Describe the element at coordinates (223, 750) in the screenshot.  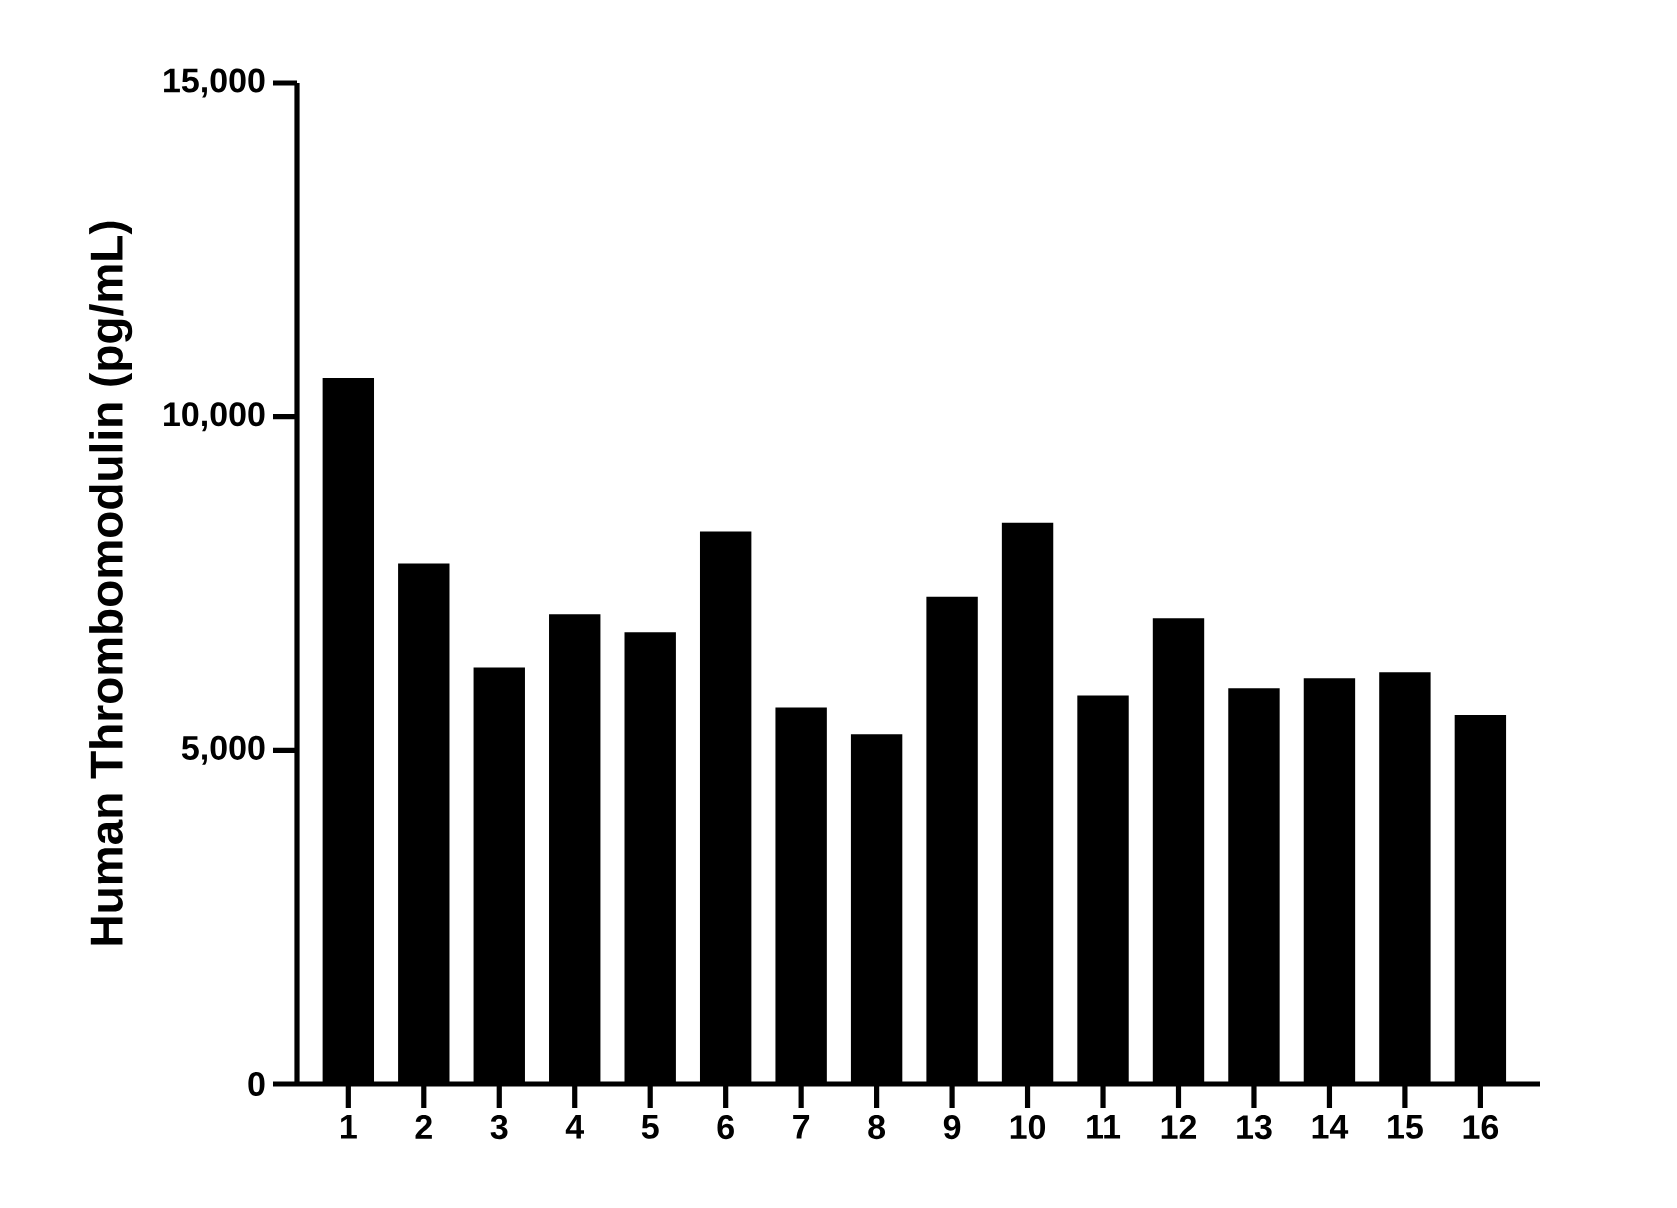
I see `y-tick-label: 5,000` at that location.